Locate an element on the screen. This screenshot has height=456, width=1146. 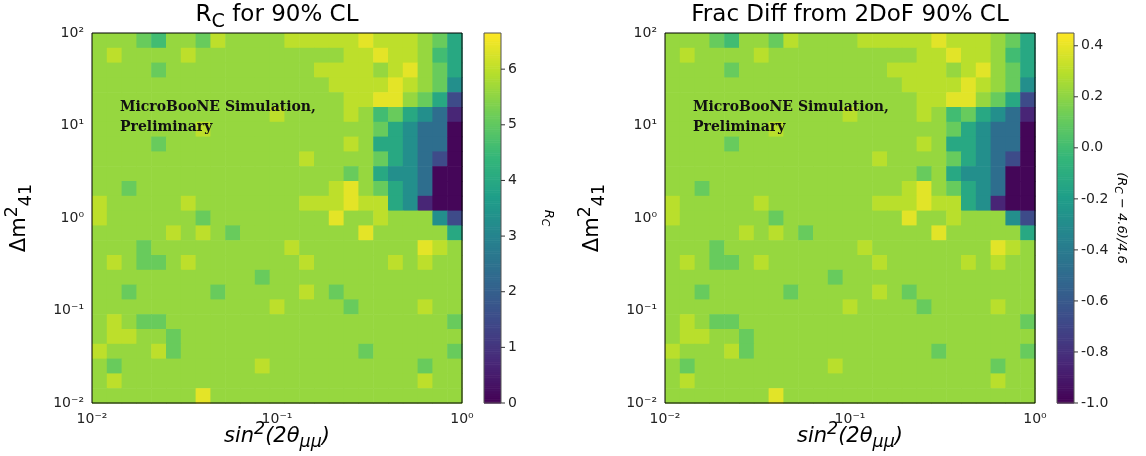
color-bar-label: -0.4 is located at coordinates (1095, 248).